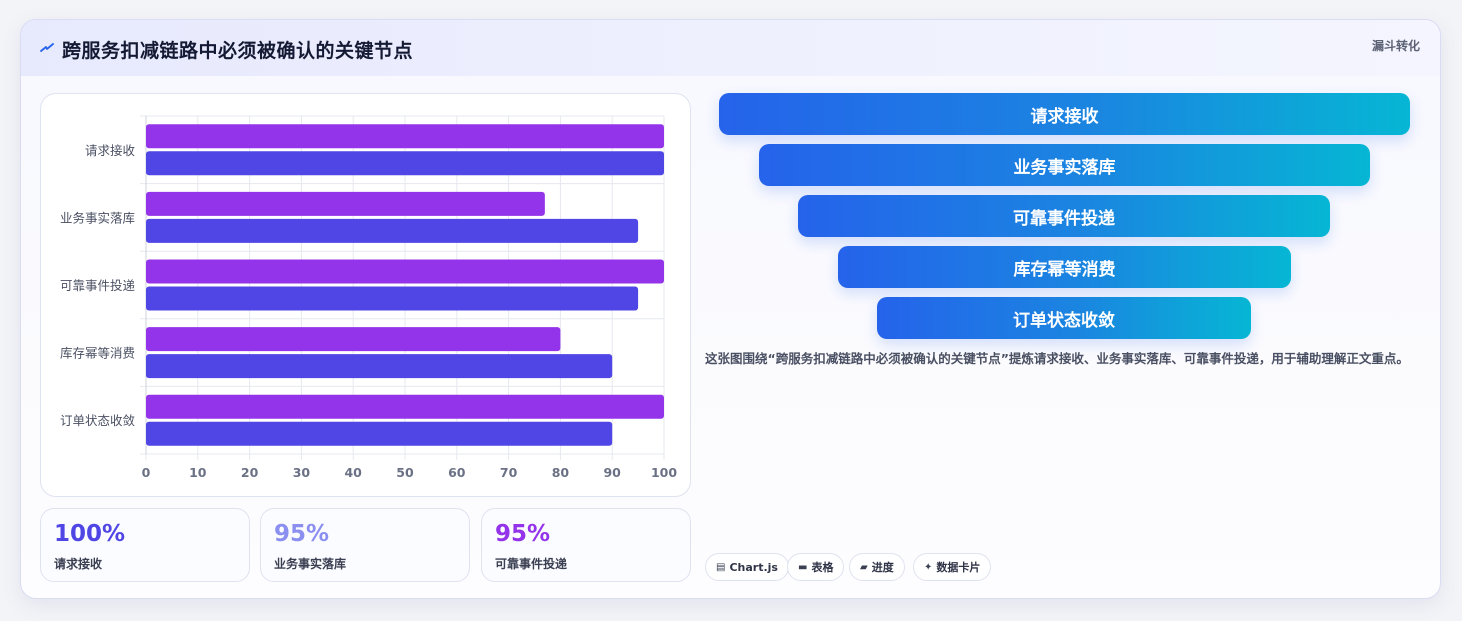  Describe the element at coordinates (90, 534) in the screenshot. I see `stat-value: 100%` at that location.